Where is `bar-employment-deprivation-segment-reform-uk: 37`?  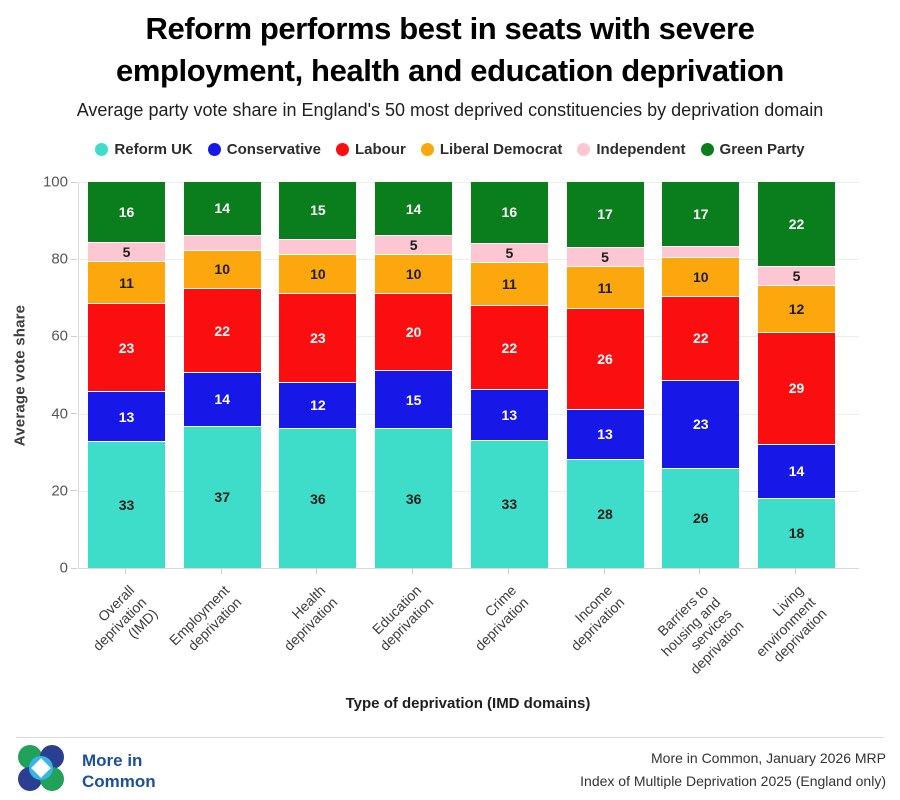 bar-employment-deprivation-segment-reform-uk: 37 is located at coordinates (222, 497).